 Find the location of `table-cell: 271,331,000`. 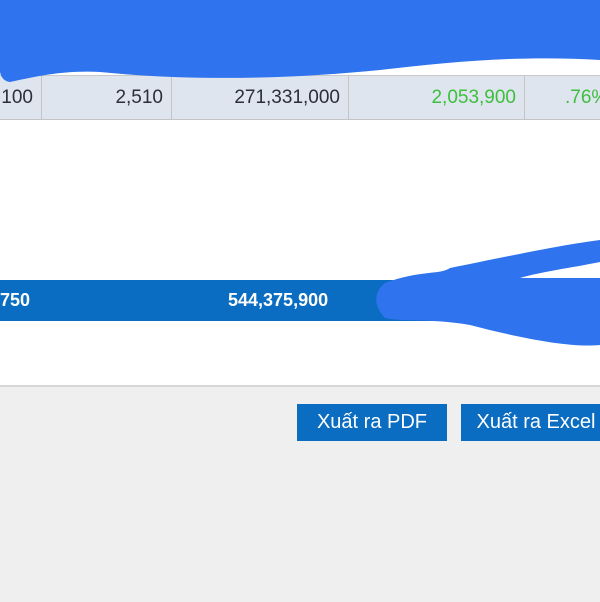

table-cell: 271,331,000 is located at coordinates (260, 97).